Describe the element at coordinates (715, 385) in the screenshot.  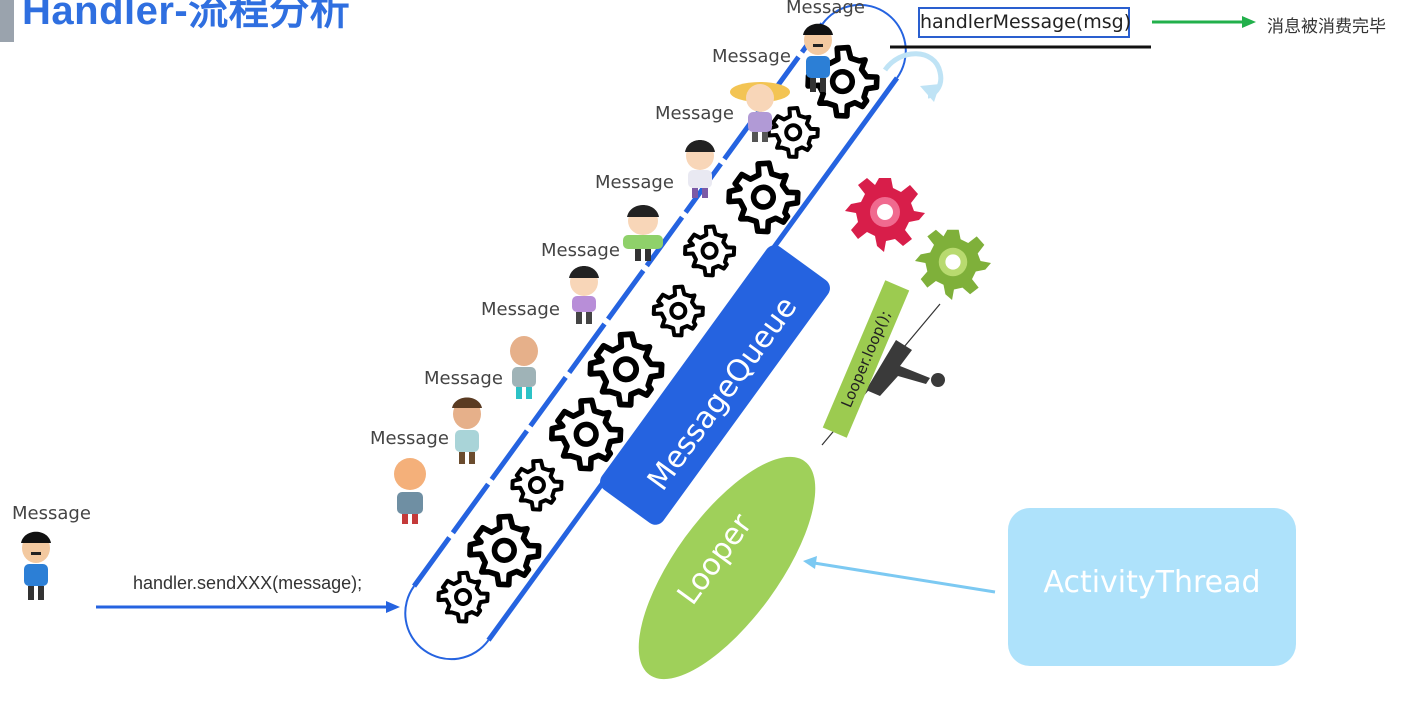
I see `message-queue-box` at that location.